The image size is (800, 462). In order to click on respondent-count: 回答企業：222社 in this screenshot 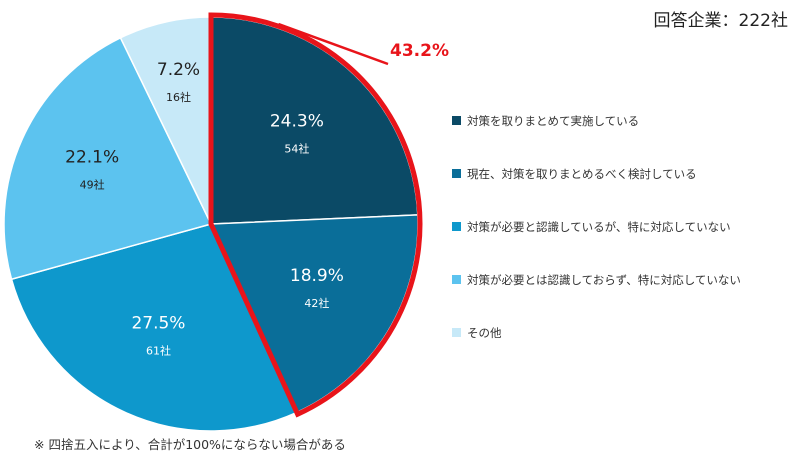, I will do `click(720, 21)`.